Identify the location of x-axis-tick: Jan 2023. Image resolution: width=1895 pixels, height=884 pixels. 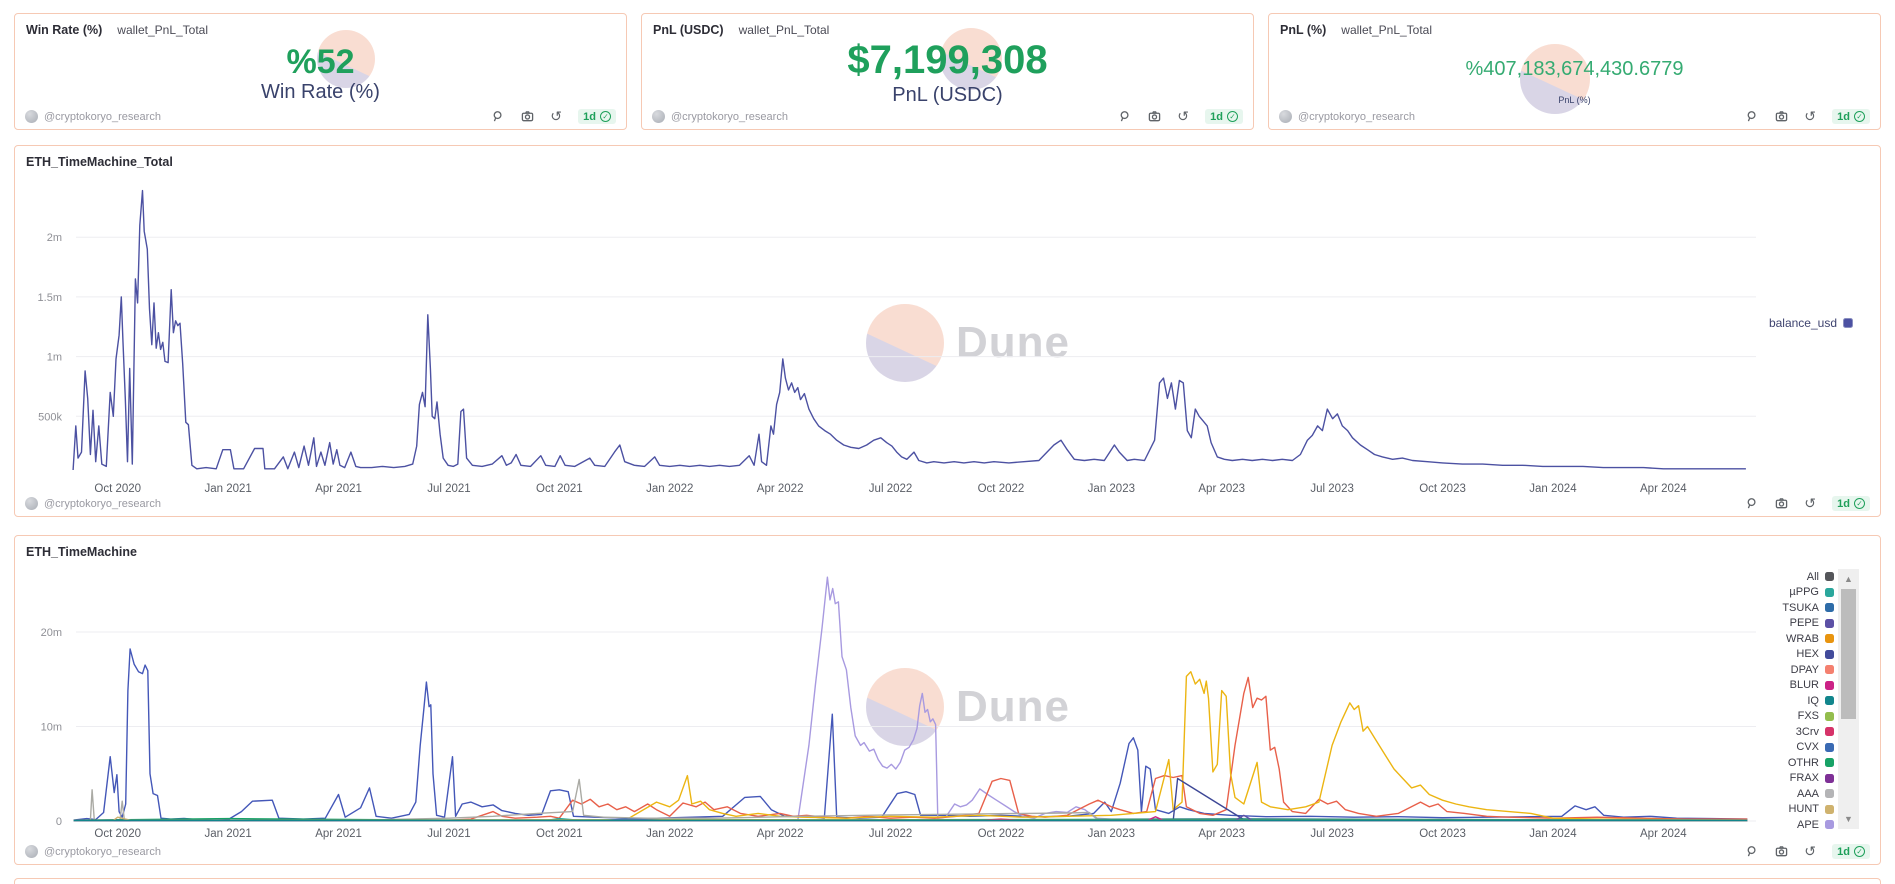
(1111, 834).